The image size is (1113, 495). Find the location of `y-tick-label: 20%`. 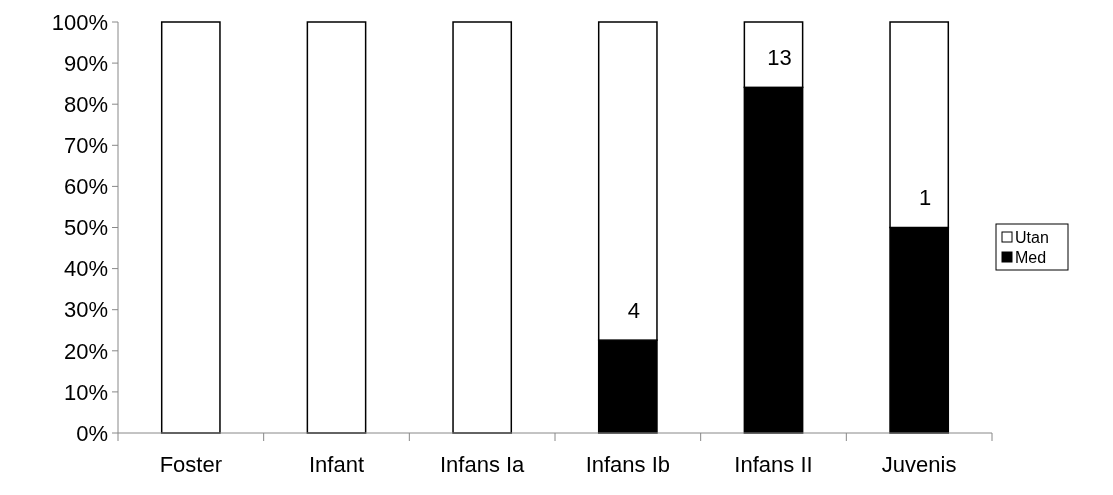

y-tick-label: 20% is located at coordinates (85, 351).